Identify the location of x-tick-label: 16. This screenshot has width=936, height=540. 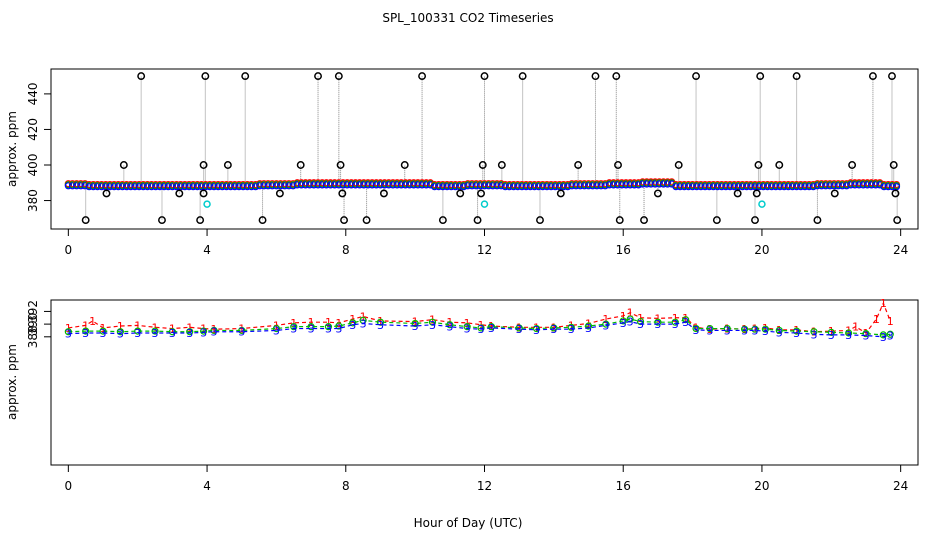
(623, 486).